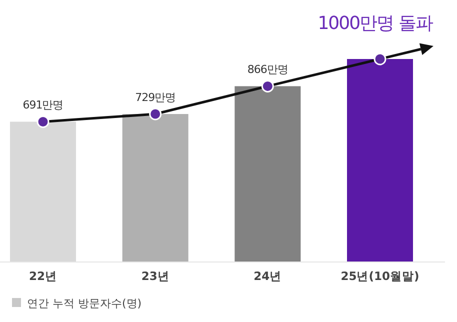 This screenshot has width=457, height=322. Describe the element at coordinates (376, 23) in the screenshot. I see `annotation: 1000만명 돌파` at that location.